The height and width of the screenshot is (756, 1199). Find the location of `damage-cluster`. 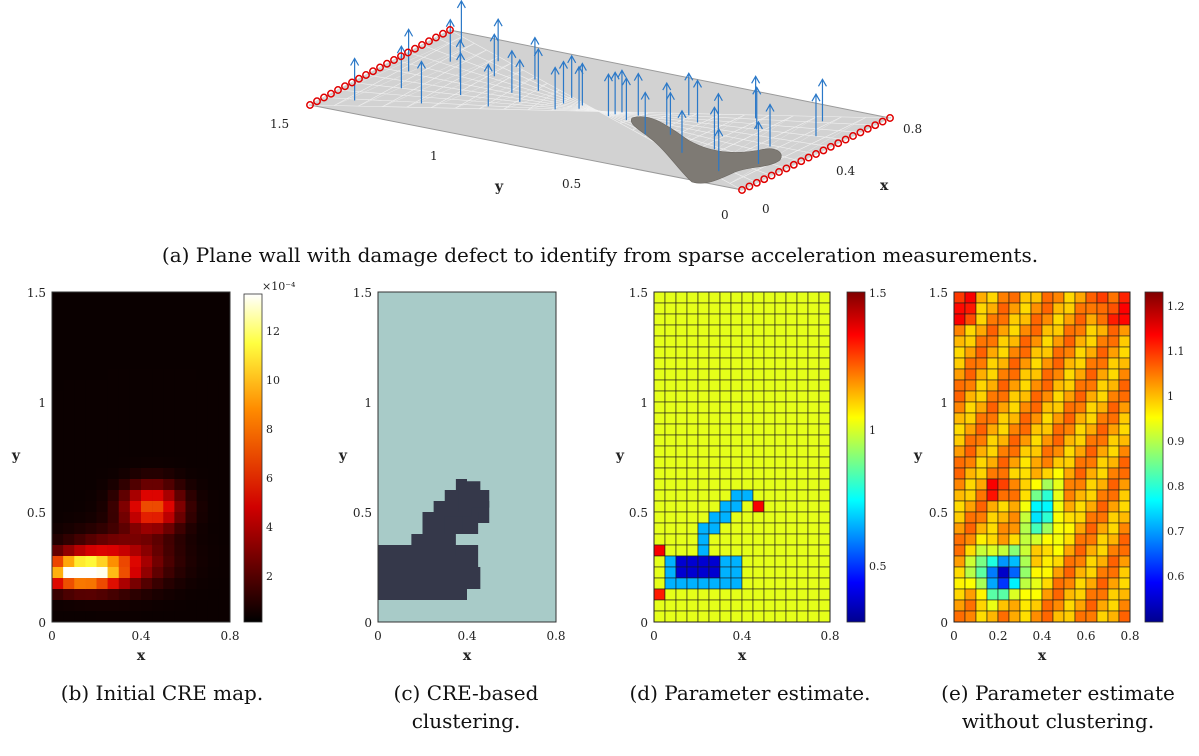

damage-cluster is located at coordinates (434, 539).